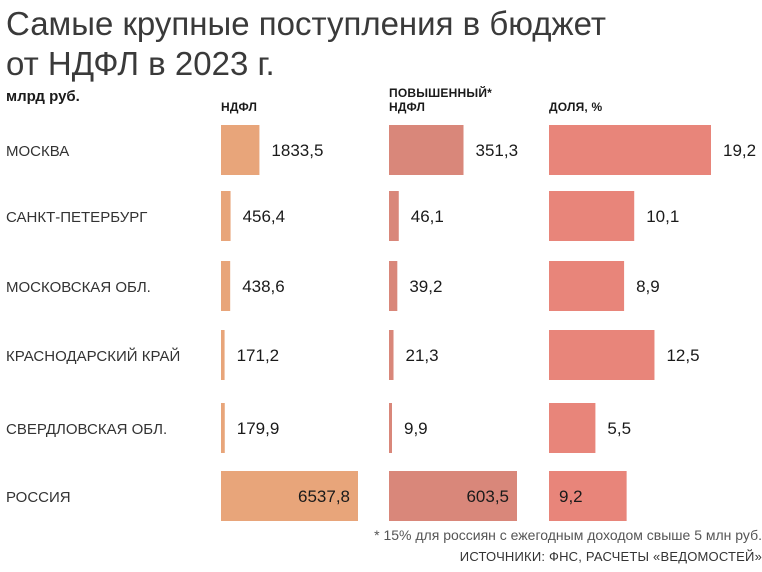 This screenshot has width=762, height=572. What do you see at coordinates (407, 107) in the screenshot?
I see `column-header-increased-line2: НДФЛ` at bounding box center [407, 107].